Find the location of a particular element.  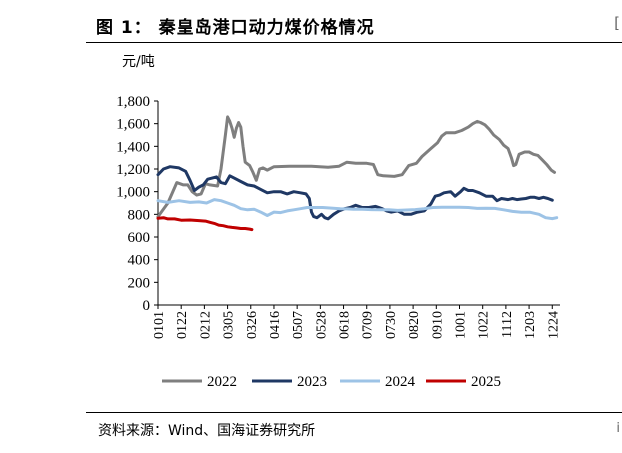

series-line-2025 is located at coordinates (205, 224).